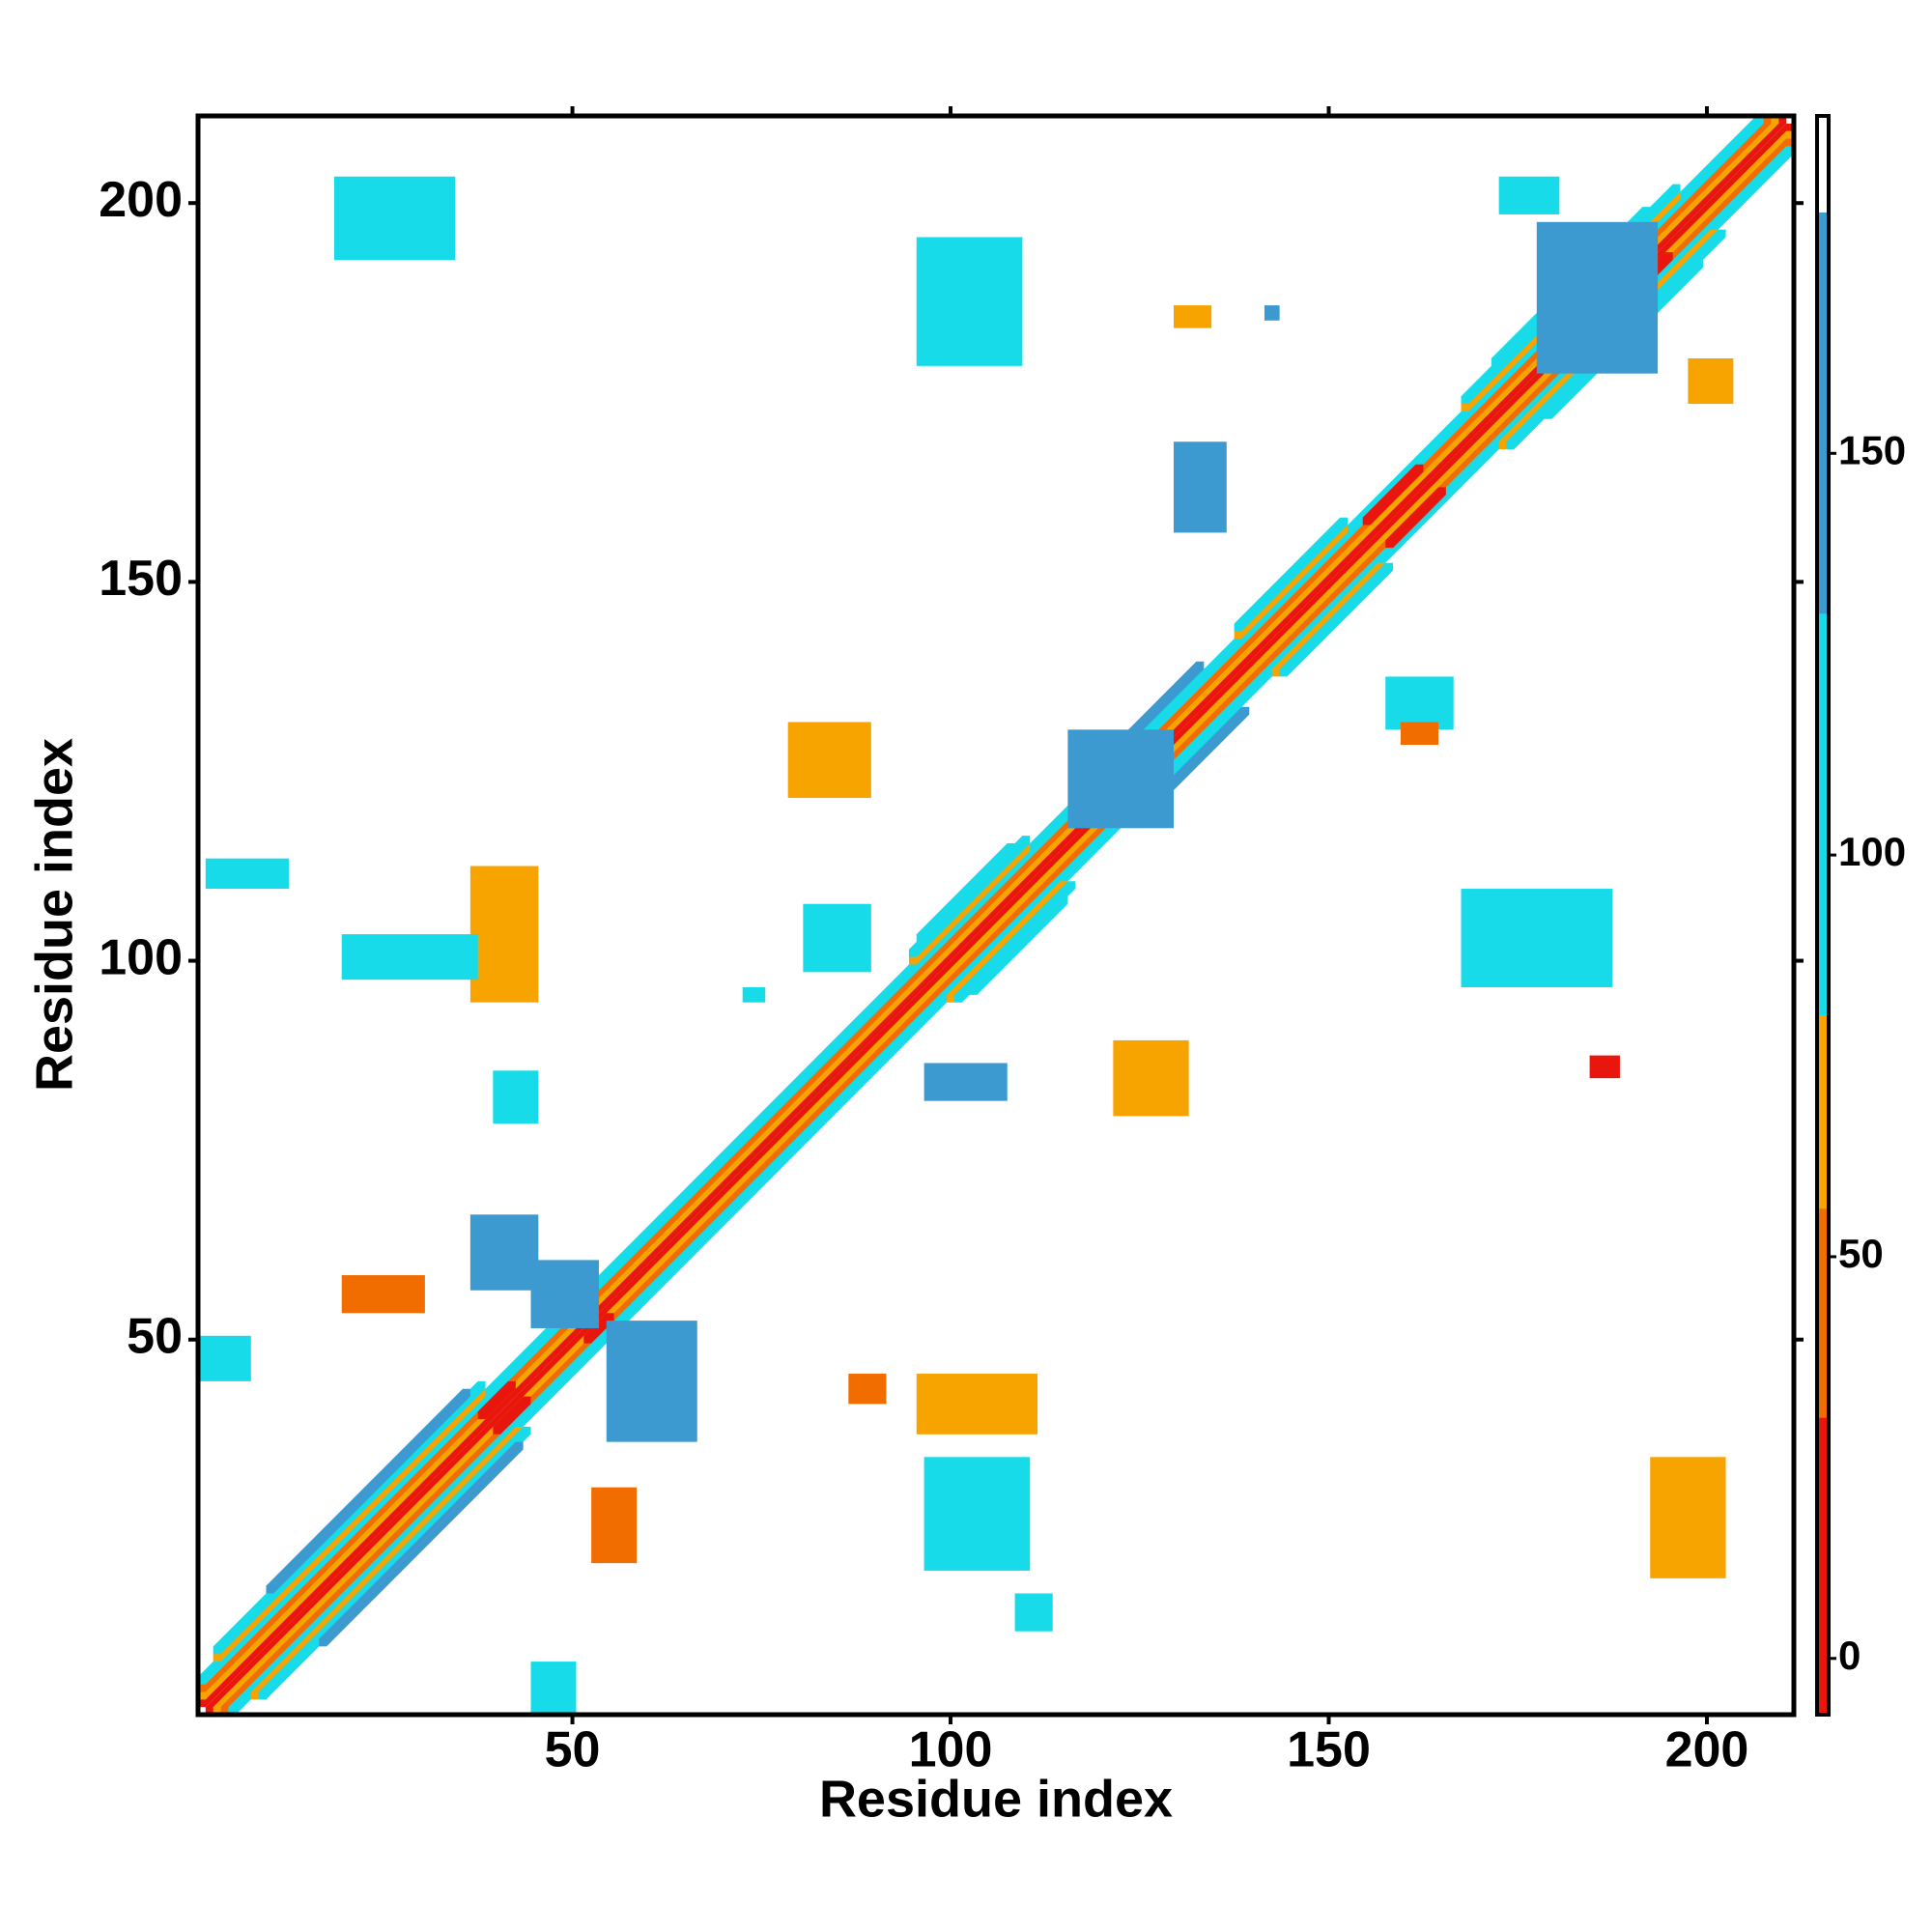 The image size is (1932, 1932). What do you see at coordinates (1329, 1750) in the screenshot?
I see `x-tick-label: 150` at bounding box center [1329, 1750].